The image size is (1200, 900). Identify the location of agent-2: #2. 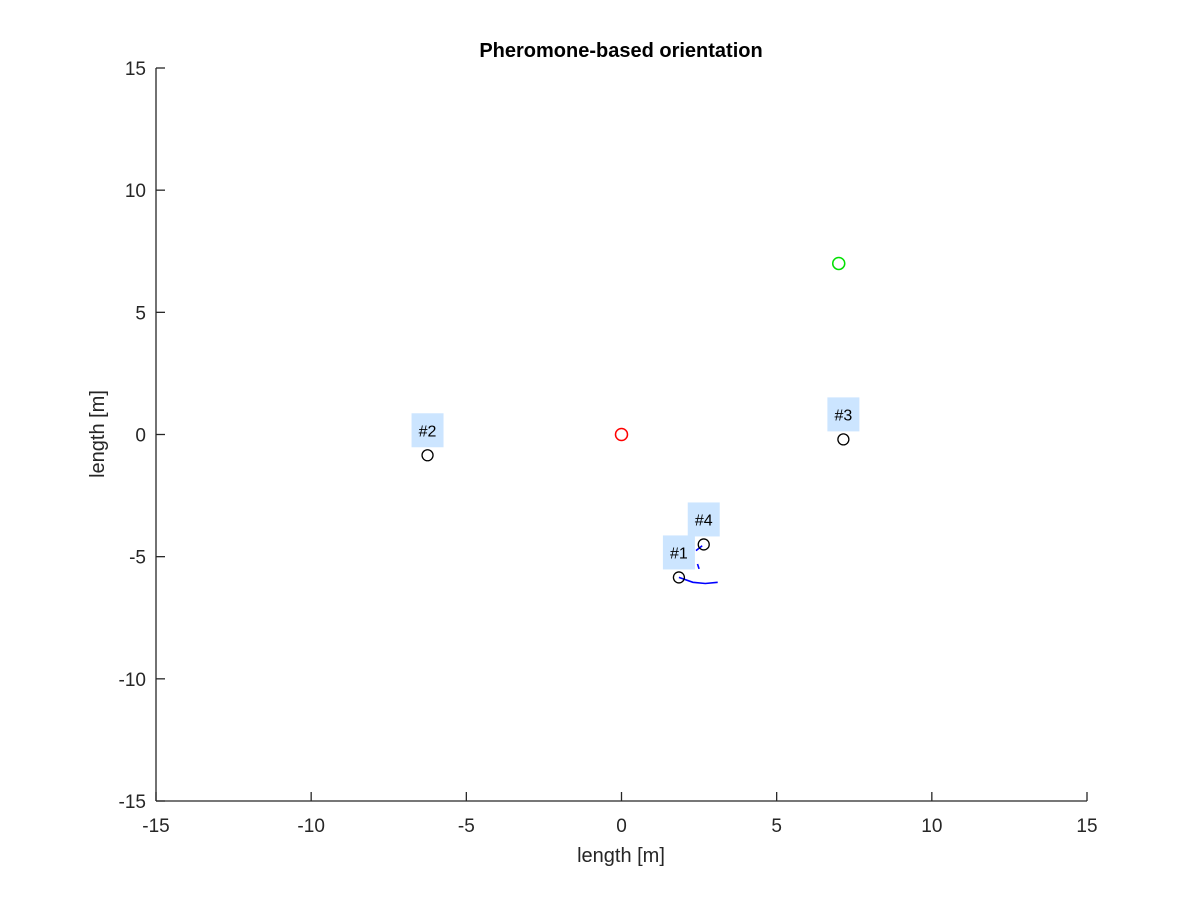
(427, 437).